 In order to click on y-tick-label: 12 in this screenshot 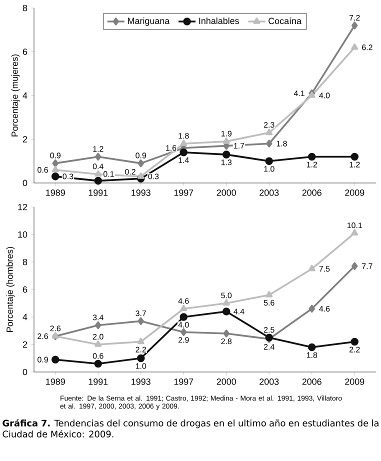, I will do `click(23, 207)`.